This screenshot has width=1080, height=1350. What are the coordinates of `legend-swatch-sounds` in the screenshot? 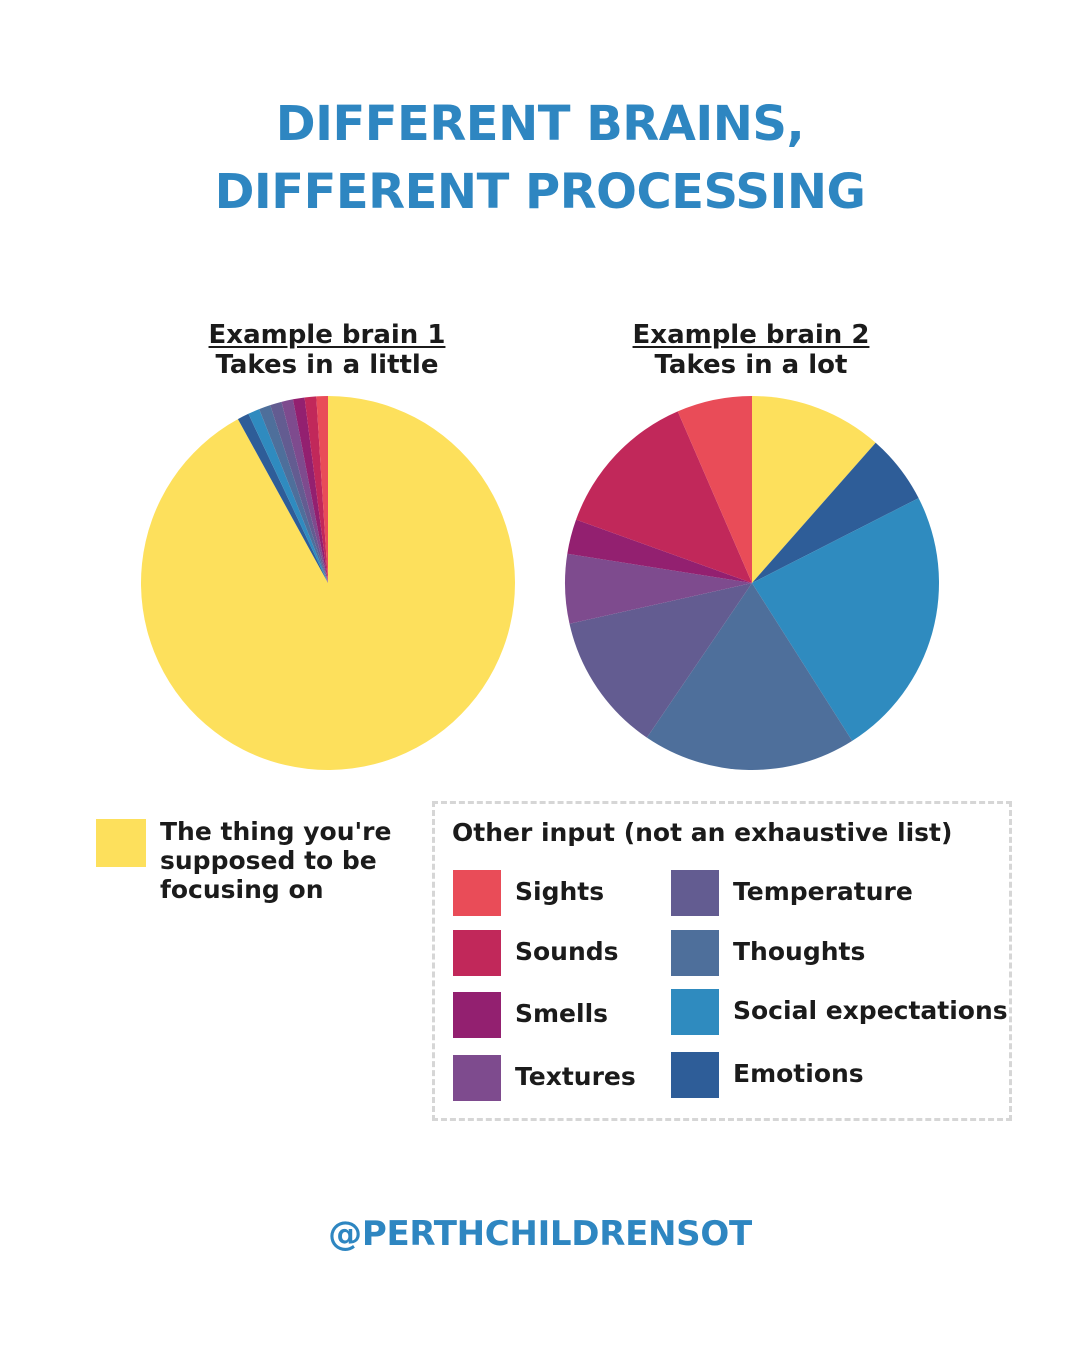 It's located at (477, 953).